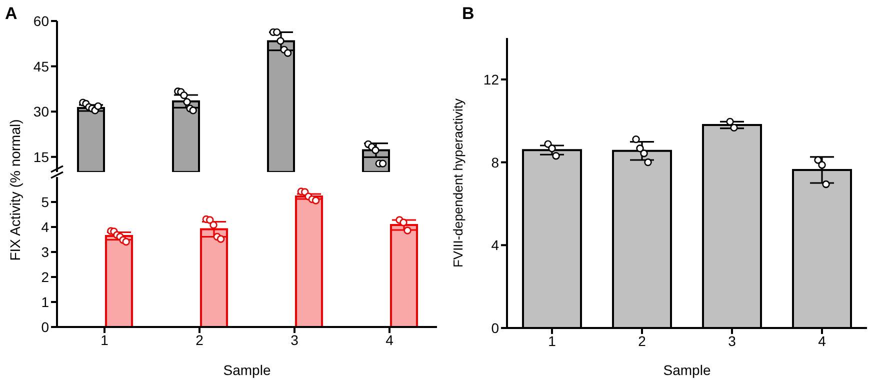 This screenshot has height=382, width=876. Describe the element at coordinates (495, 162) in the screenshot. I see `y-tick-label: 8` at that location.